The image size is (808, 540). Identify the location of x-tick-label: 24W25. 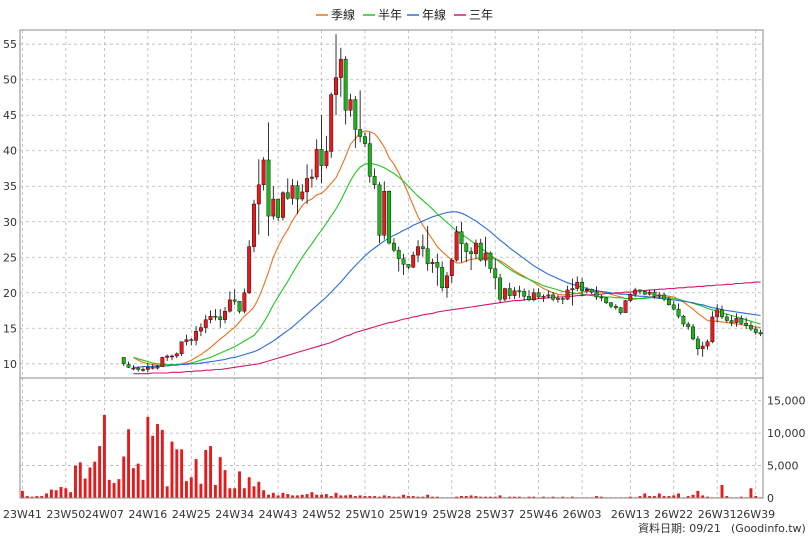
(191, 514).